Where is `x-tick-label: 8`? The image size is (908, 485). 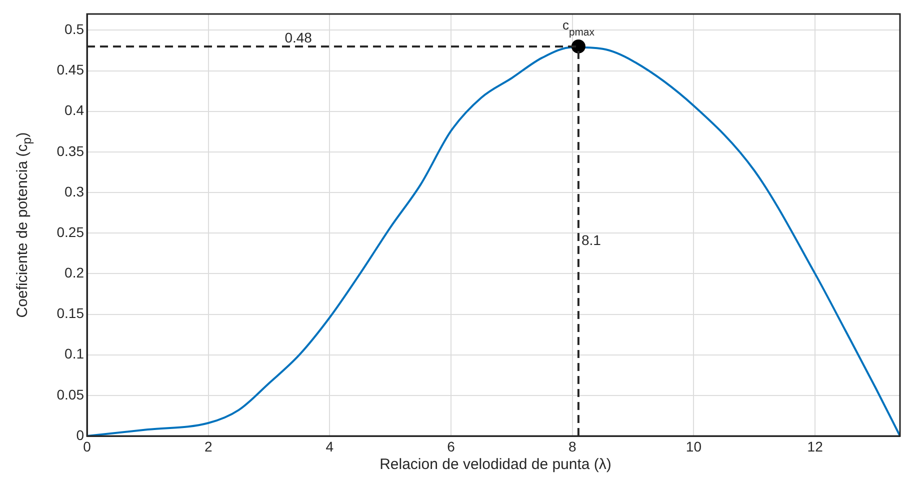
x-tick-label: 8 is located at coordinates (572, 446).